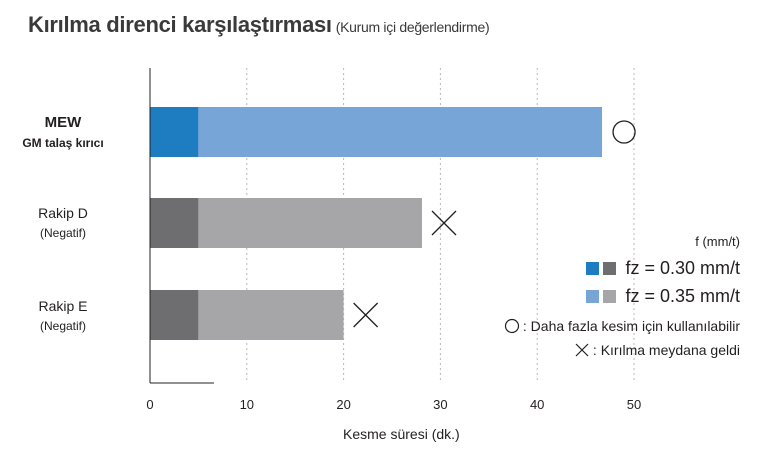 The image size is (772, 462). I want to click on category-name: MEW, so click(63, 122).